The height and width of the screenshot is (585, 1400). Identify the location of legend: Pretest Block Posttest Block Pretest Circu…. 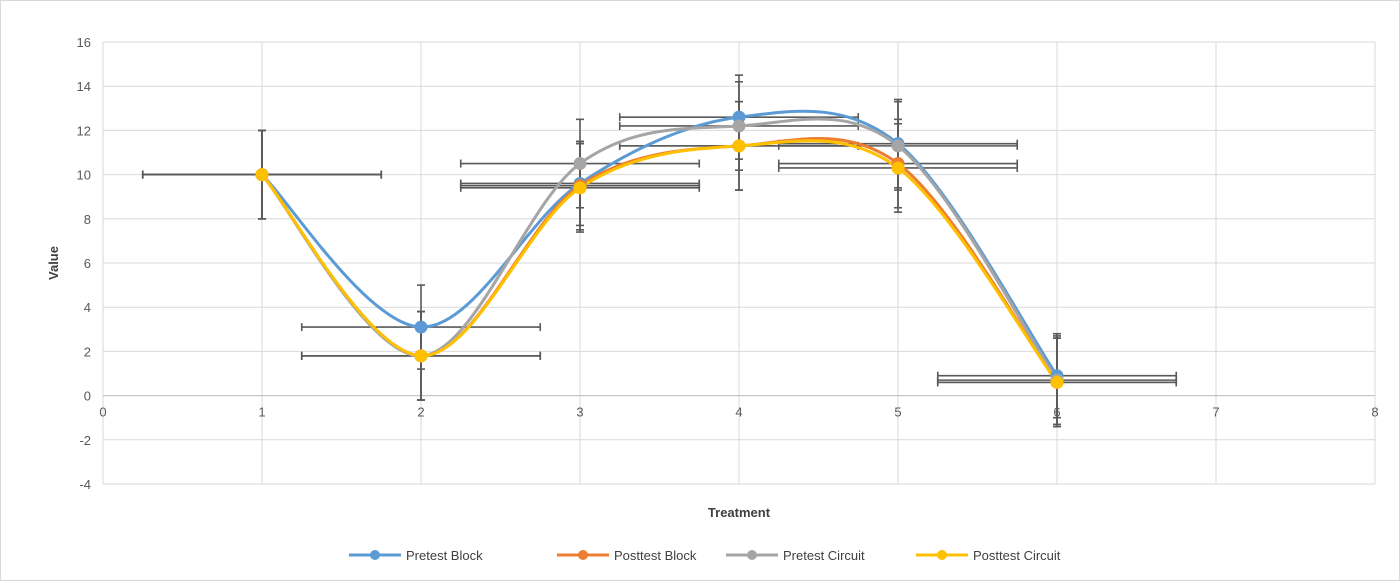
(705, 555).